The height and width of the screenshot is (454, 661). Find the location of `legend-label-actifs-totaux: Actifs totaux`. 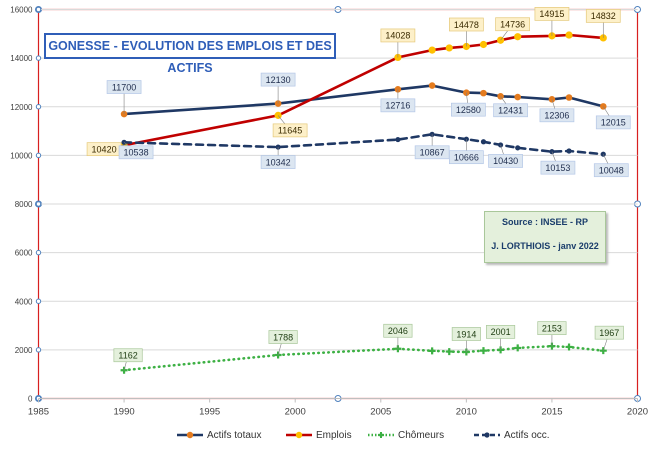

legend-label-actifs-totaux: Actifs totaux is located at coordinates (234, 435).